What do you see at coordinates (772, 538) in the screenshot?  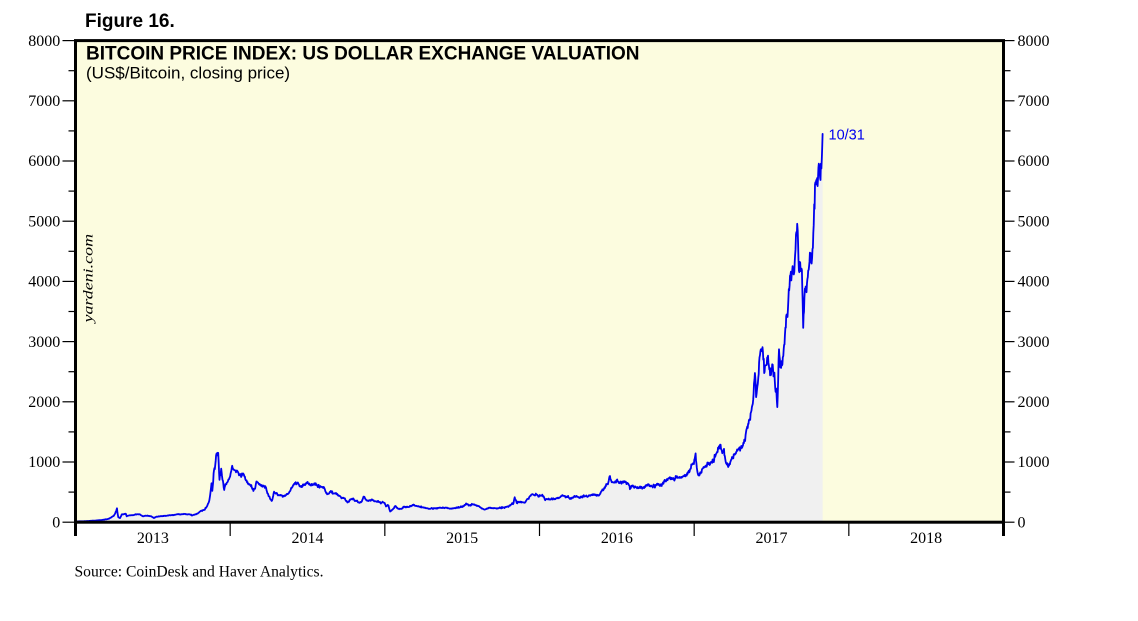 I see `svg-text: 2017` at bounding box center [772, 538].